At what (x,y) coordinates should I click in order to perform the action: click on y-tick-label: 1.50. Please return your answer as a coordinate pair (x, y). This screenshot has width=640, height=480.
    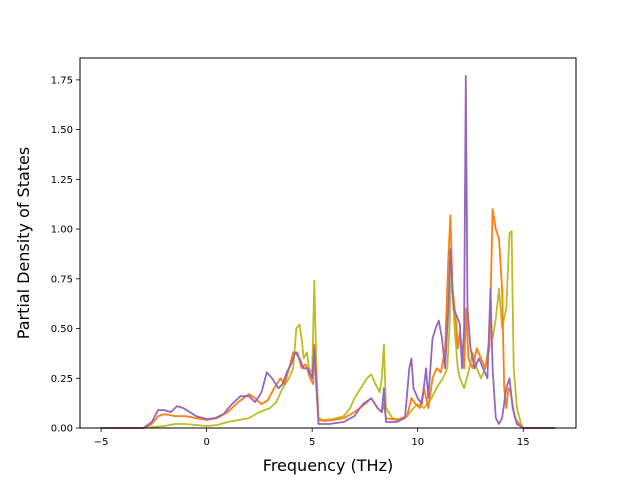
    Looking at the image, I should click on (62, 130).